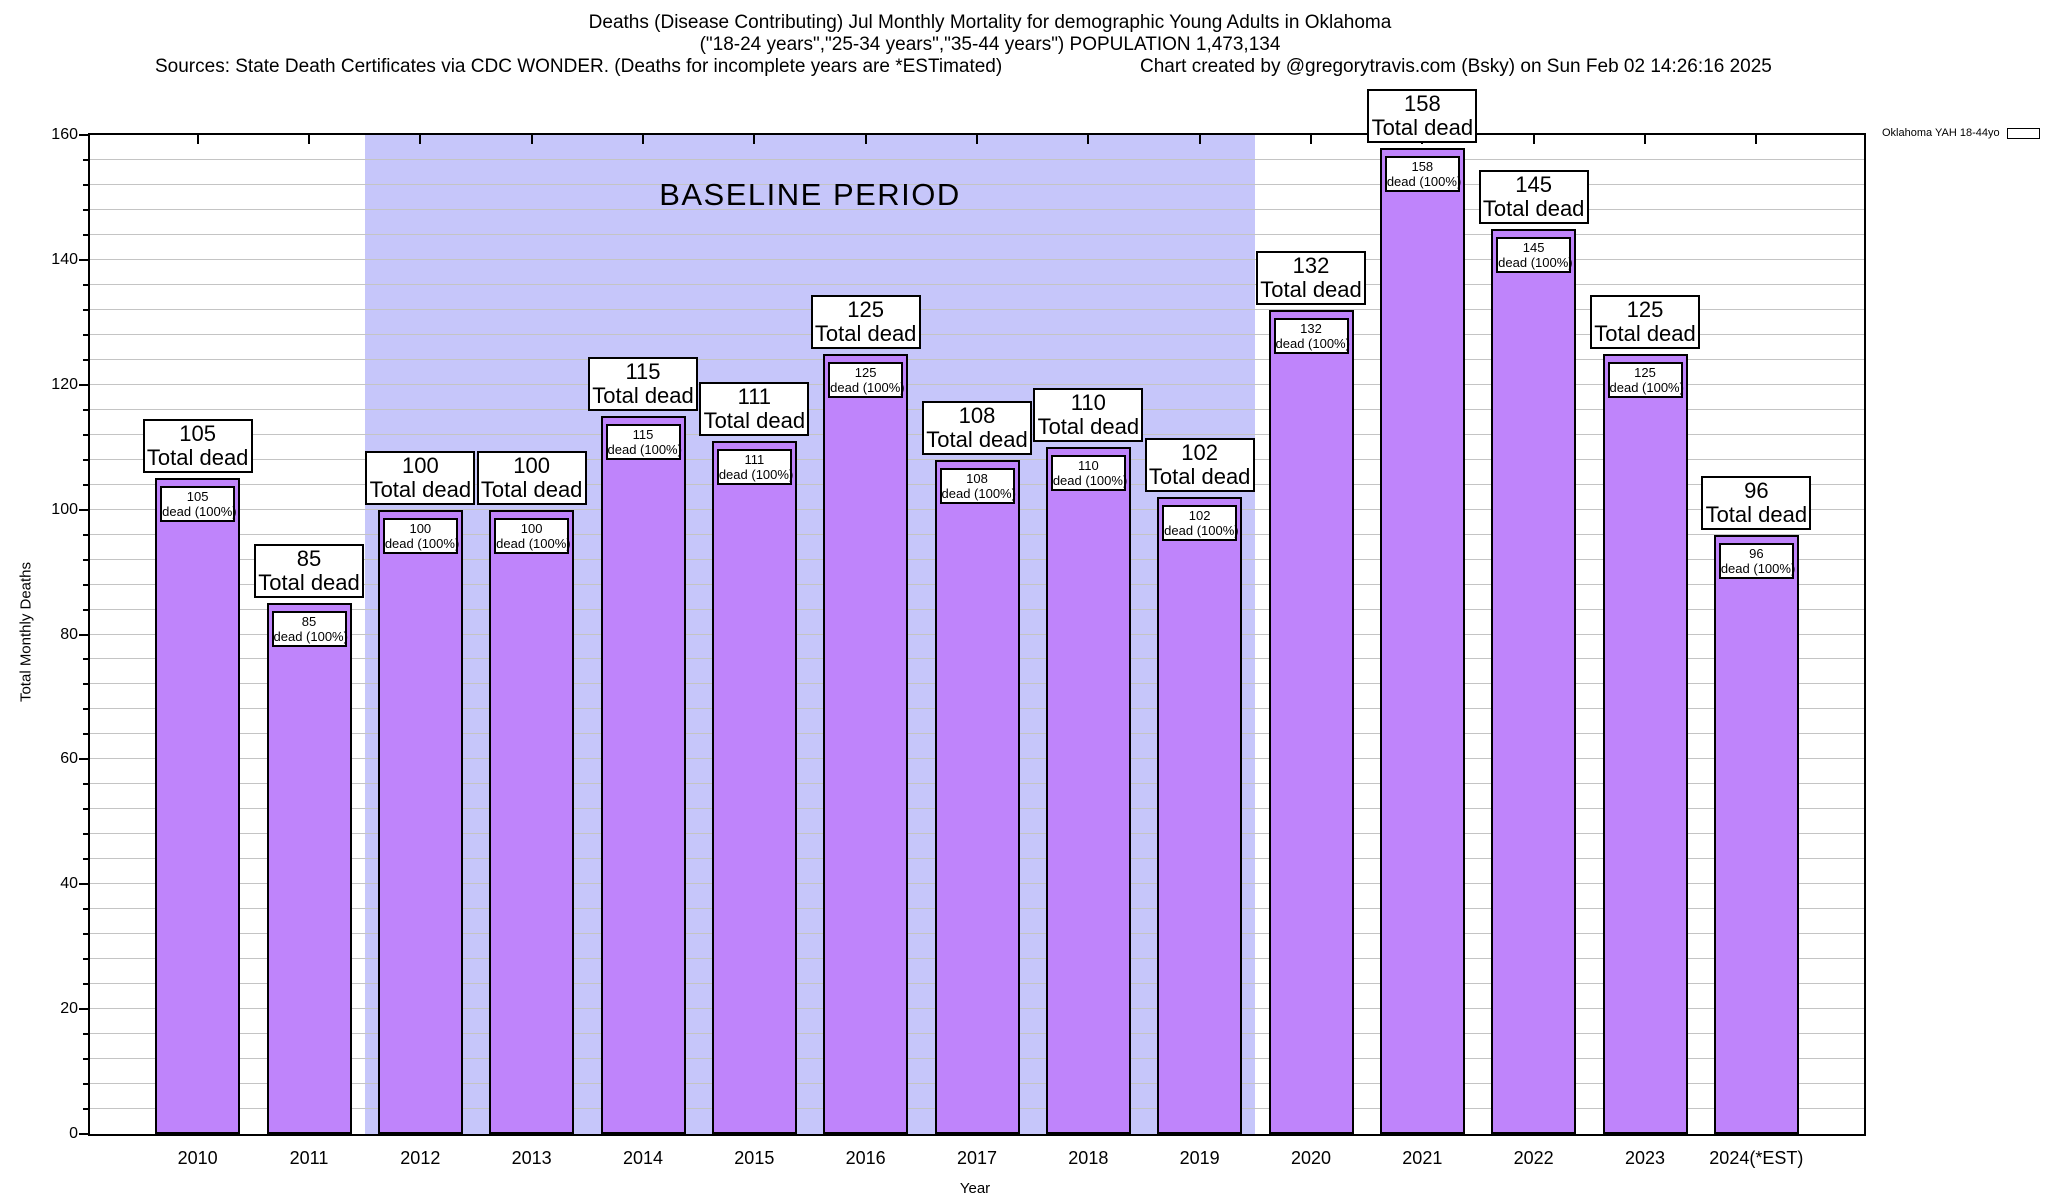 The width and height of the screenshot is (2048, 1200). I want to click on dead-pct-label-2011: 85 dead (100%), so click(309, 629).